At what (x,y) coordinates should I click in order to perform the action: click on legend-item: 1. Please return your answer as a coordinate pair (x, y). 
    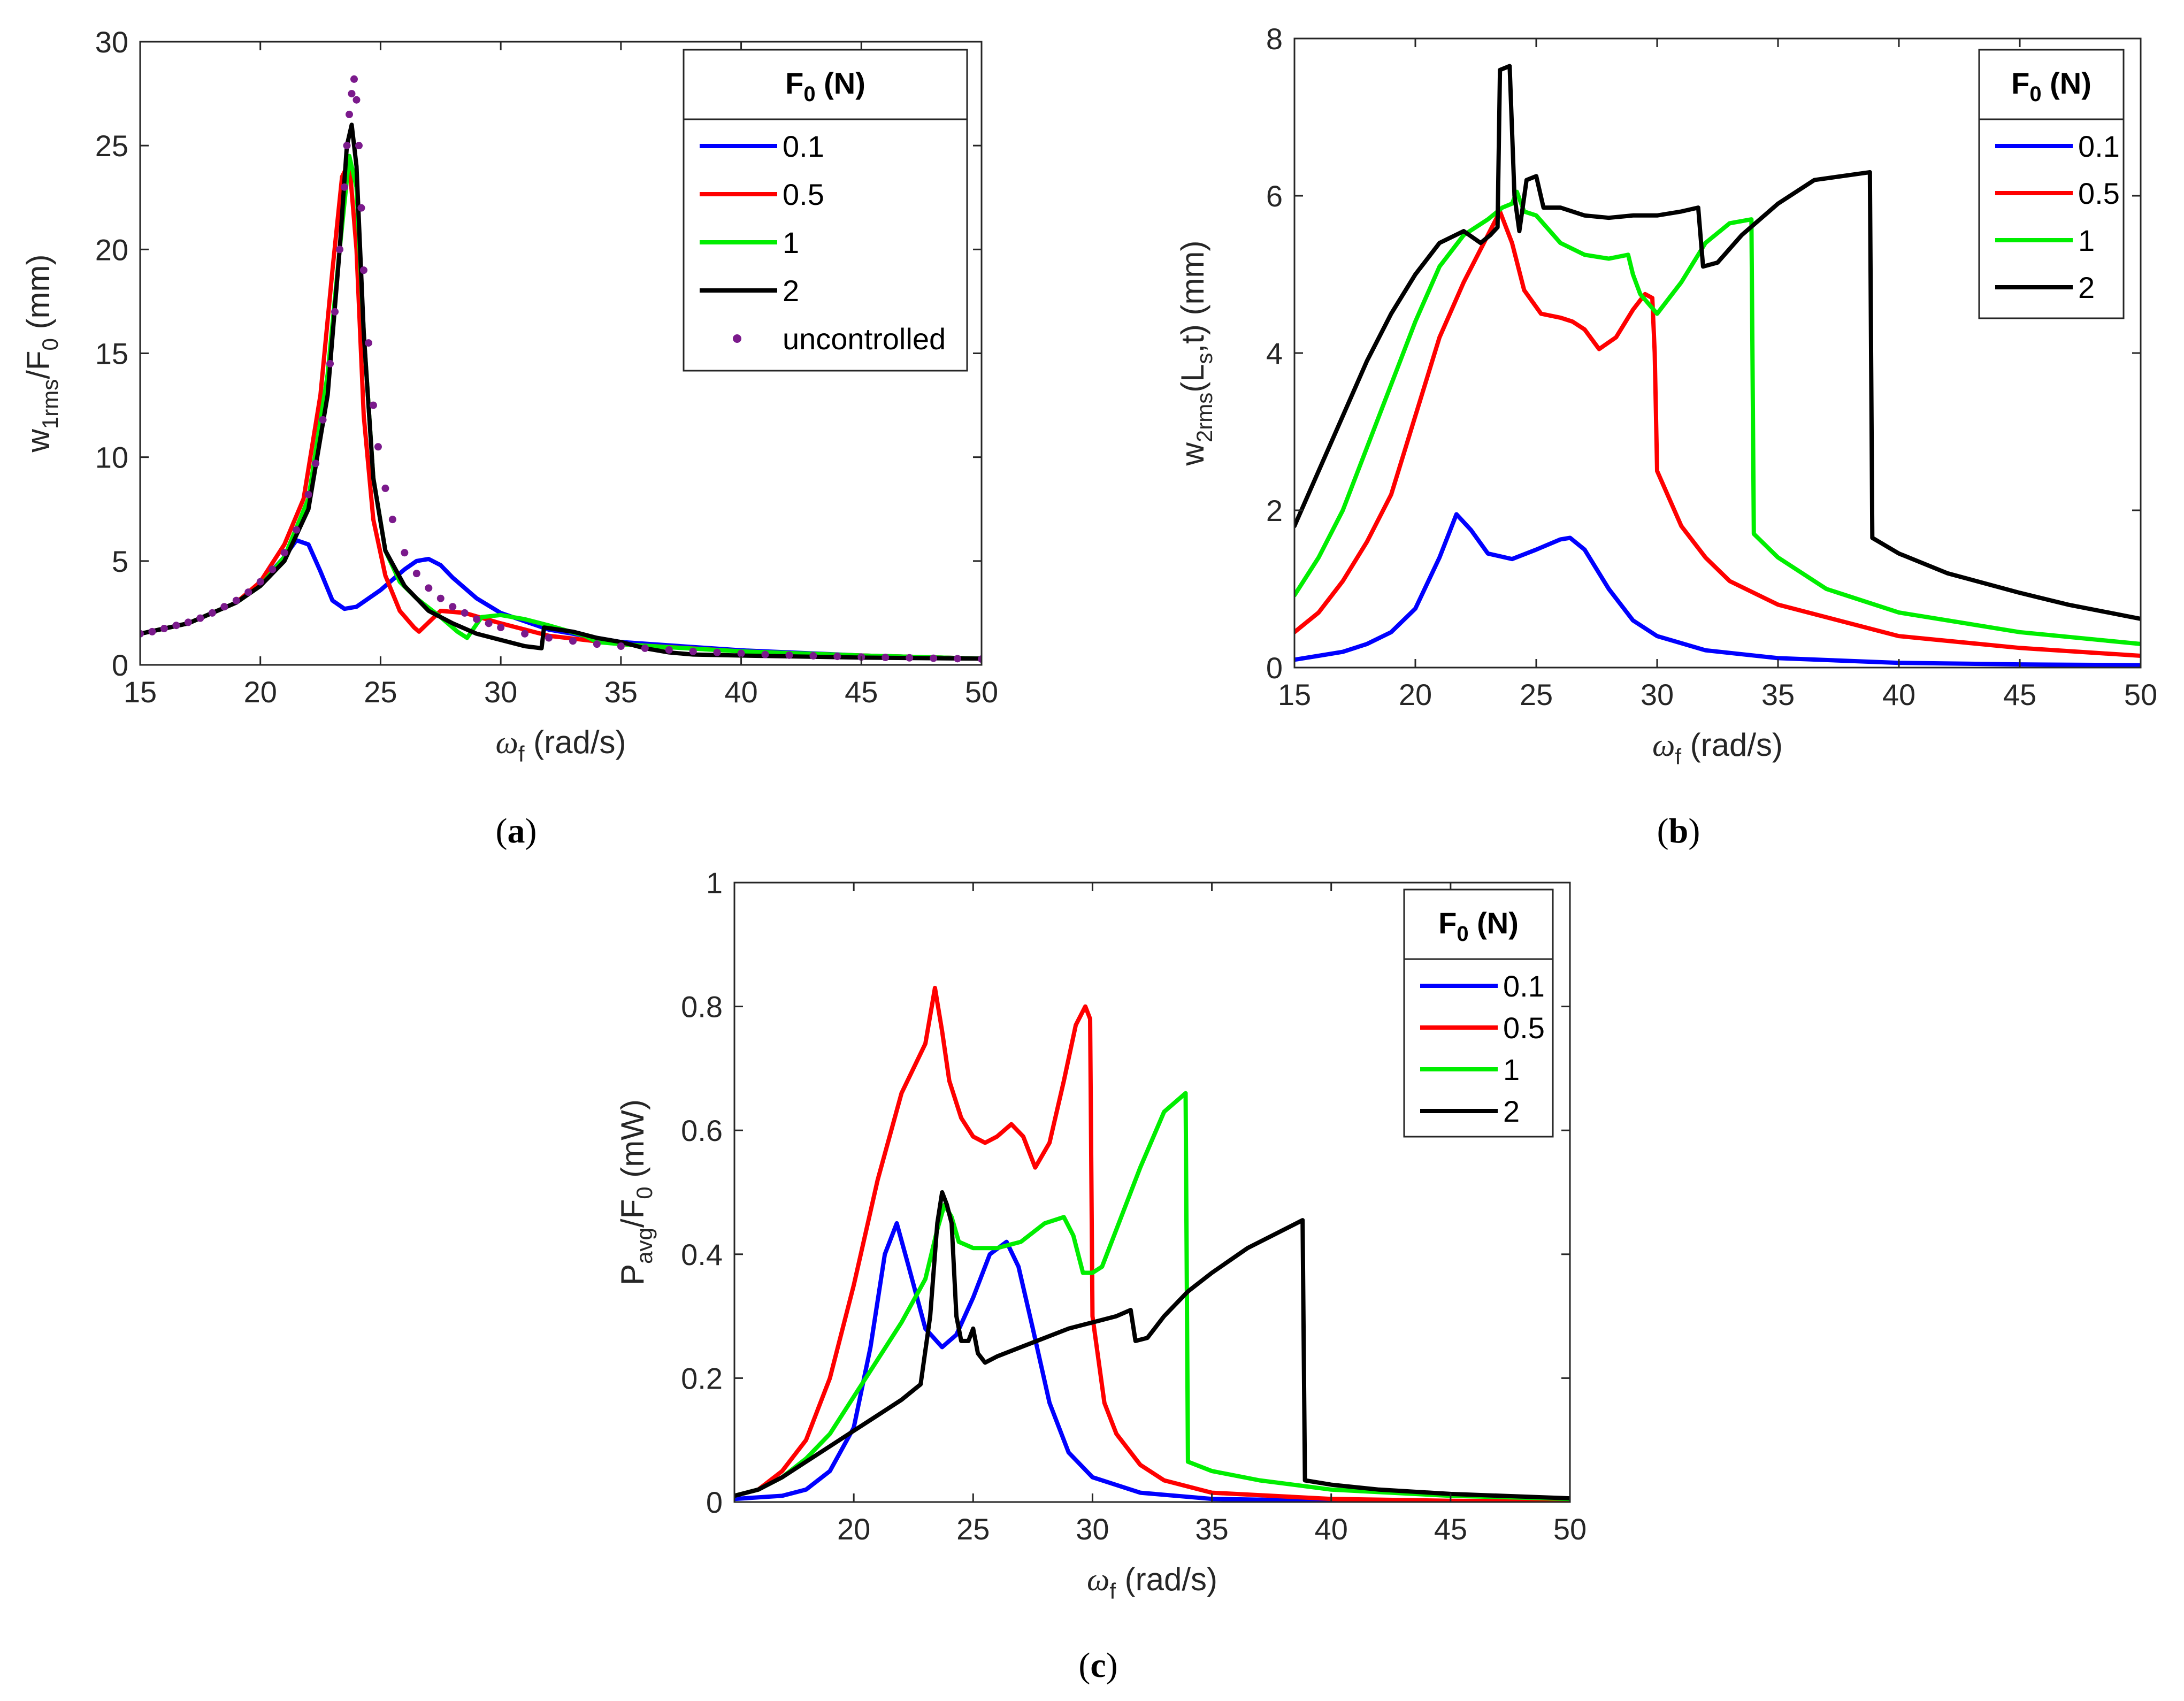
    Looking at the image, I should click on (2045, 241).